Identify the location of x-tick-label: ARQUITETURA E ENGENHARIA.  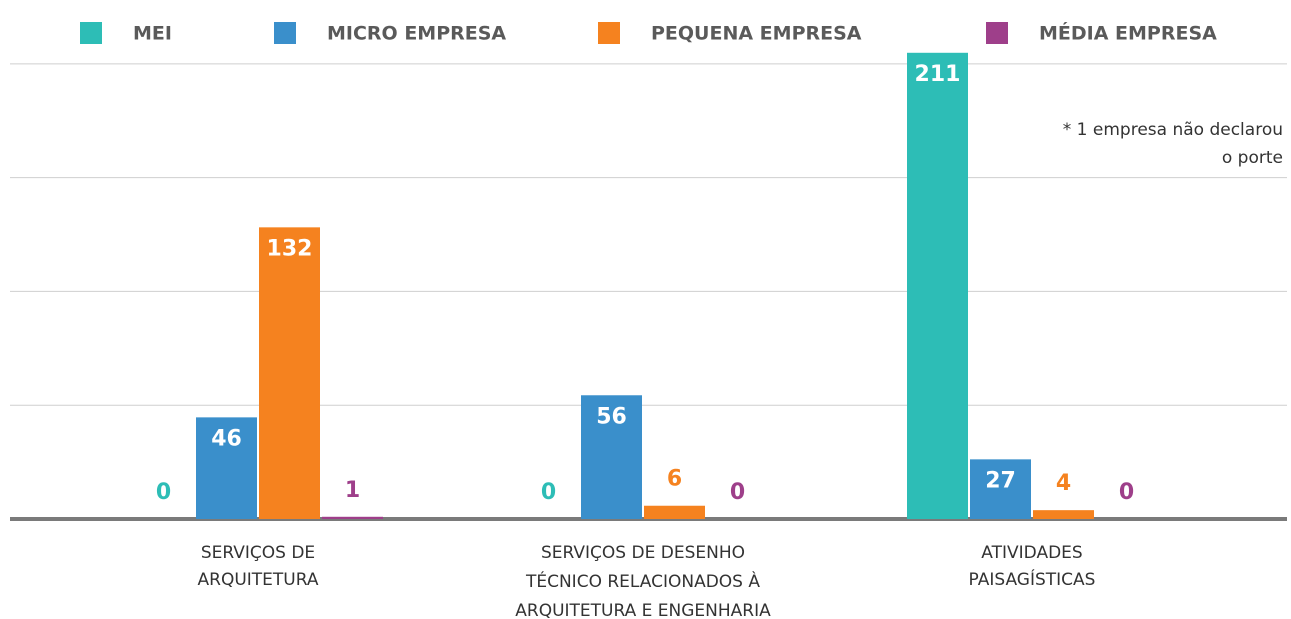
(643, 610).